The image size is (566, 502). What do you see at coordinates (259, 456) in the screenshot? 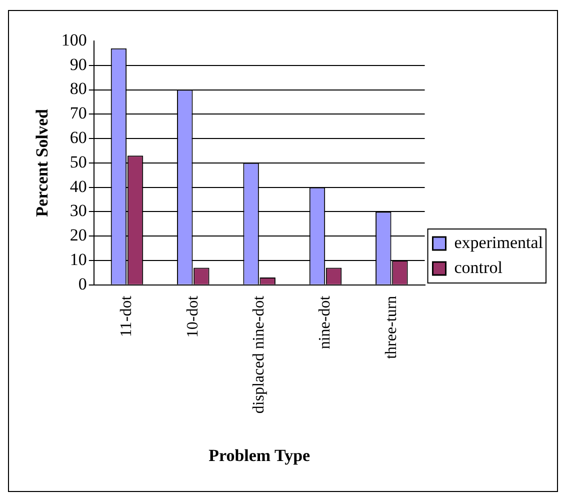
I see `x-axis-title: Problem Type` at bounding box center [259, 456].